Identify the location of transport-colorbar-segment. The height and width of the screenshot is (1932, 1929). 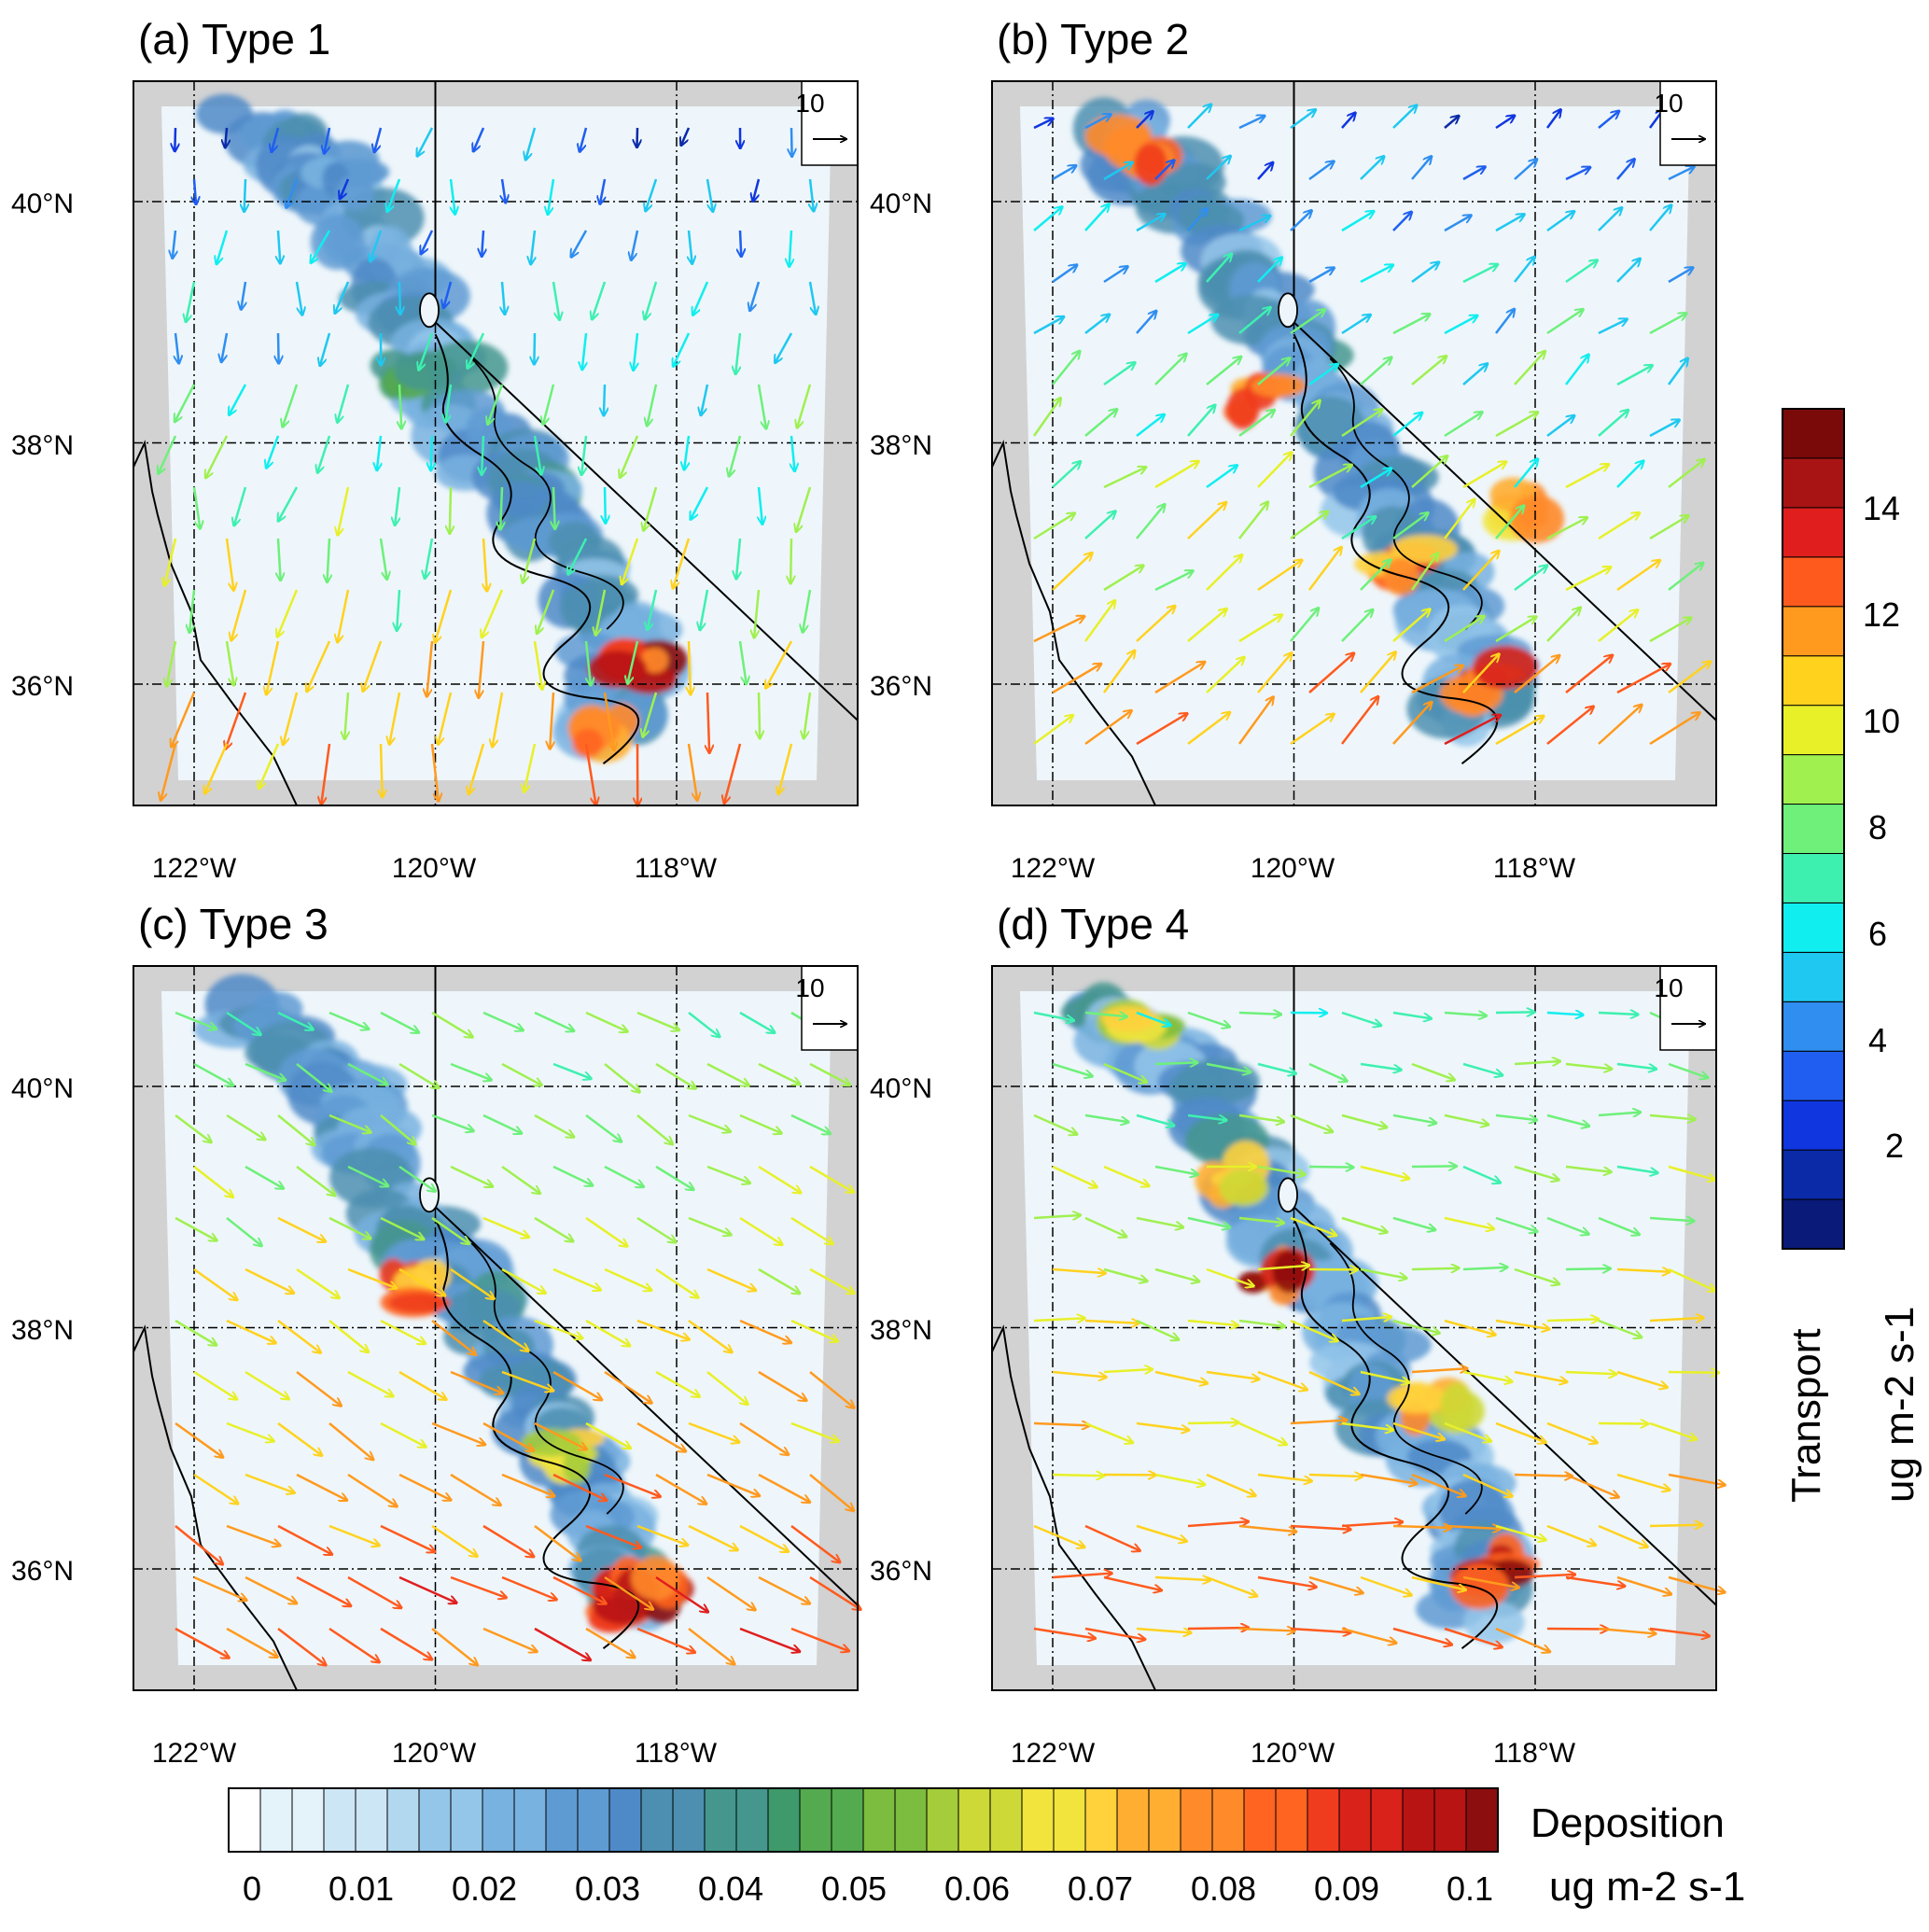
(1814, 877).